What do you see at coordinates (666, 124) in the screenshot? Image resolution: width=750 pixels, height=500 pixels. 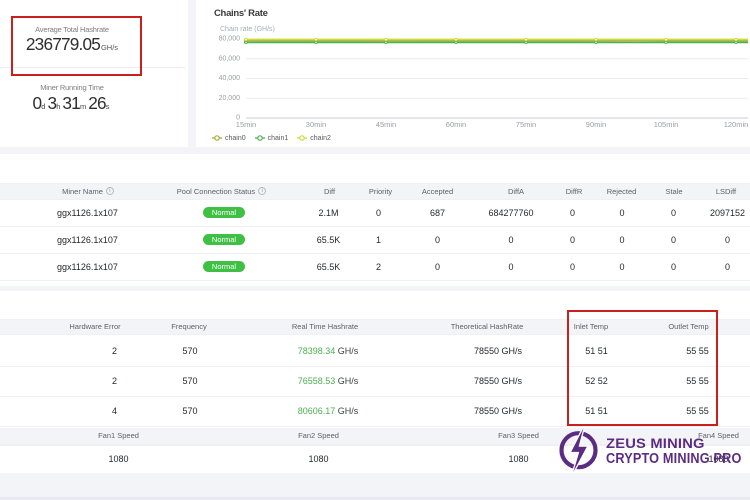 I see `x-tick-label: 105min` at bounding box center [666, 124].